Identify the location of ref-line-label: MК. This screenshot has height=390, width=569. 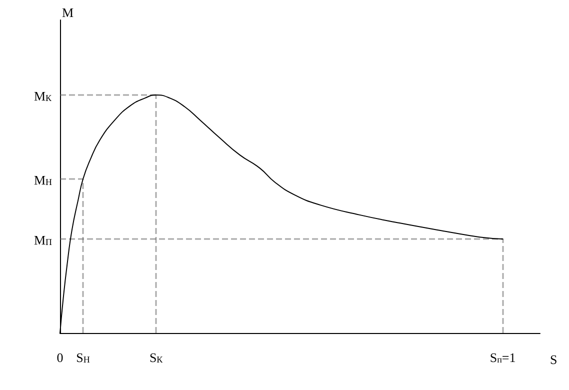
(43, 96).